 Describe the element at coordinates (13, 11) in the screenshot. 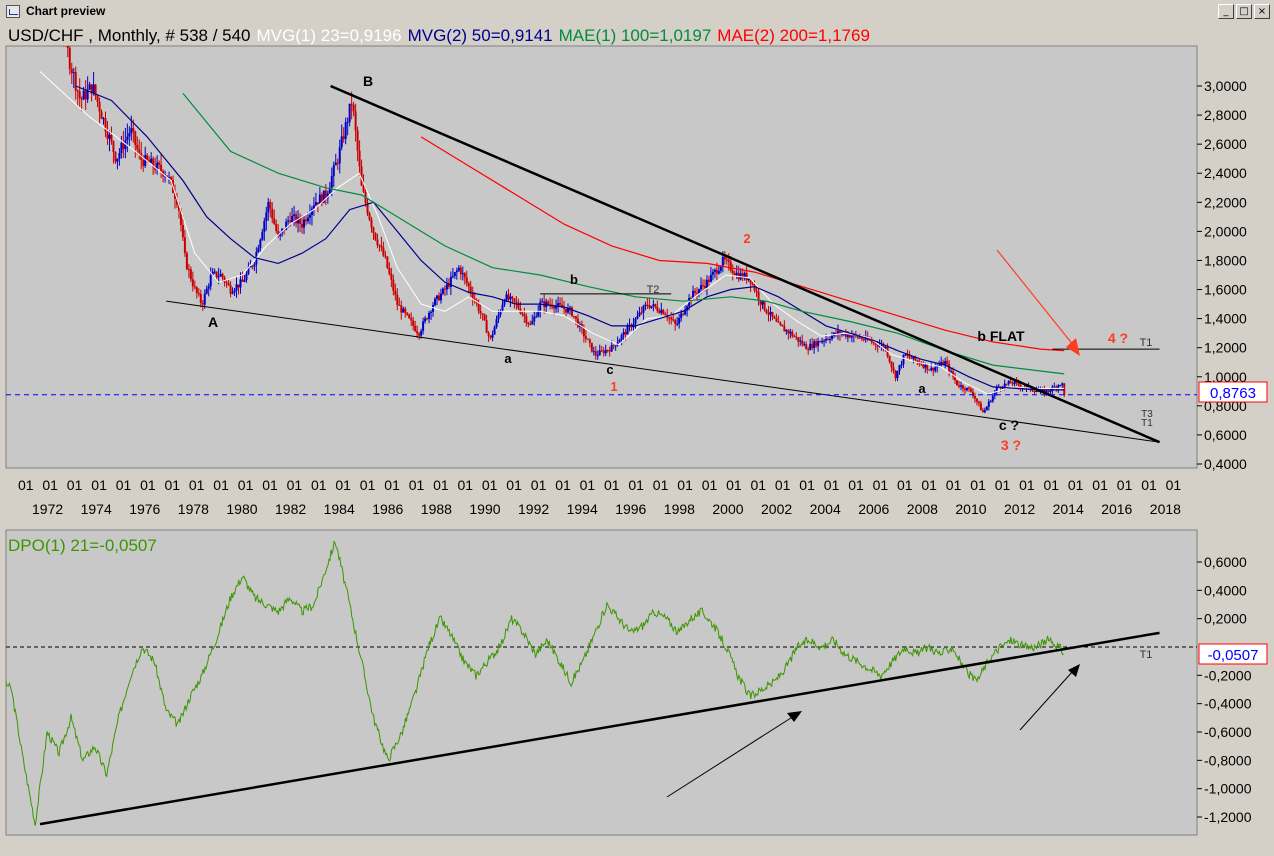

I see `chart-app-icon` at that location.